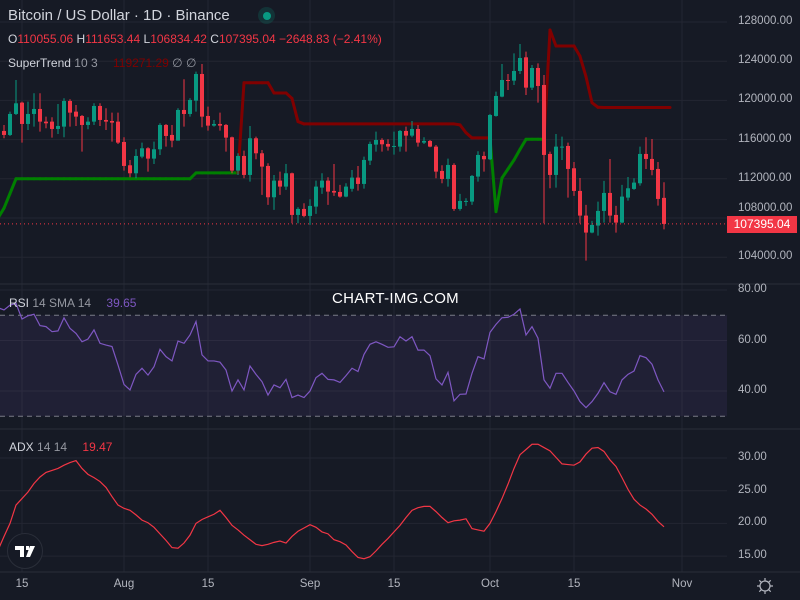  I want to click on supertrend-params: 10 3, so click(86, 63).